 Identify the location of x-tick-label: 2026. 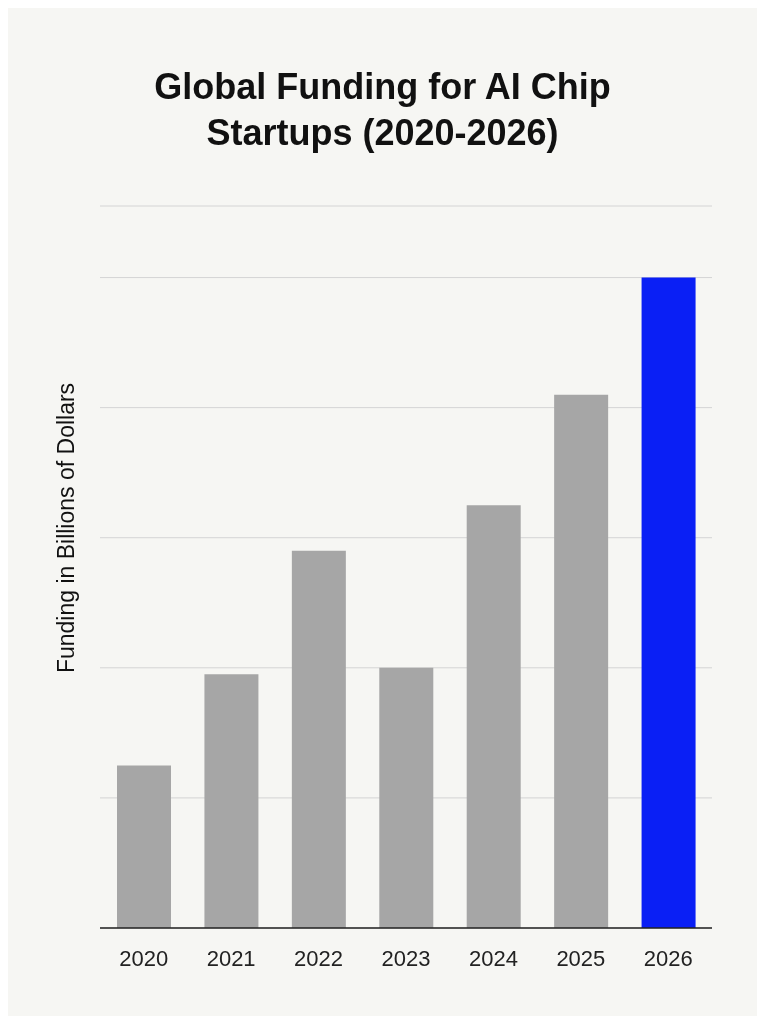
(668, 958).